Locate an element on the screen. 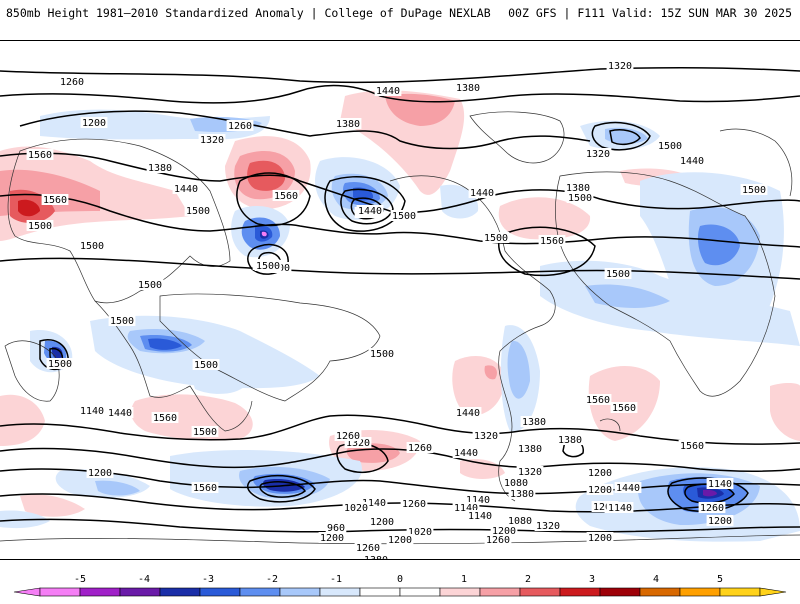 The image size is (800, 604). colorbar-canvas: -5 -4 -3 -2 -1 0 1 2 3 4 5 is located at coordinates (400, 585).